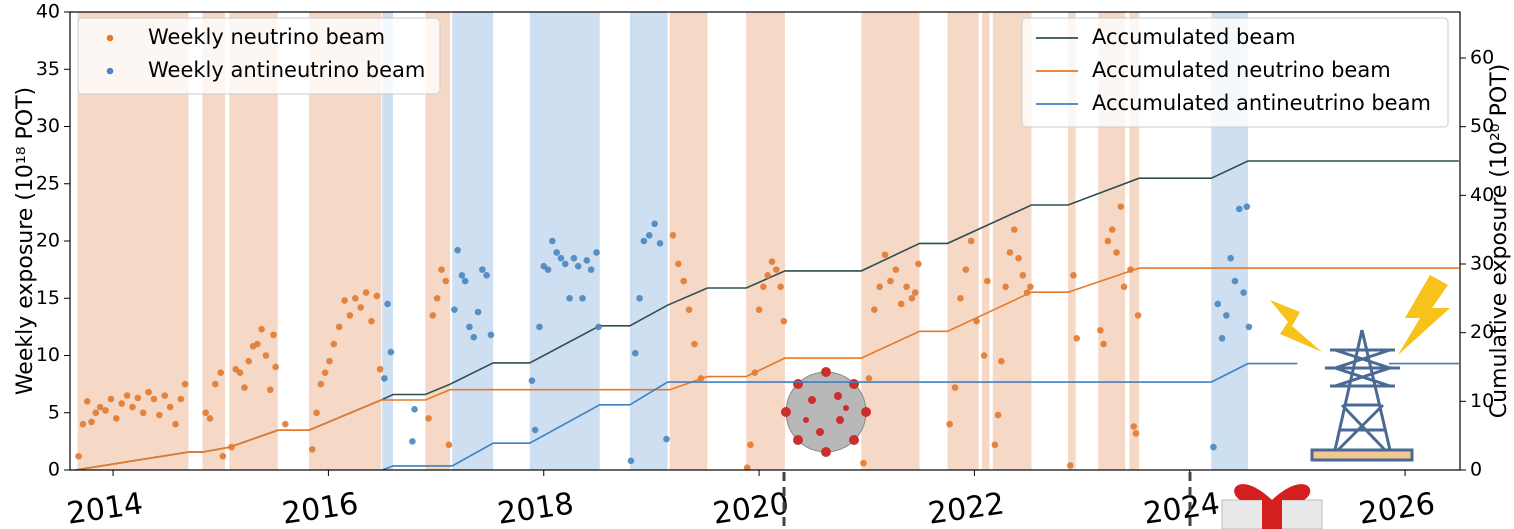 The height and width of the screenshot is (529, 1514). What do you see at coordinates (1181, 507) in the screenshot?
I see `x-tick-label: 2024` at bounding box center [1181, 507].